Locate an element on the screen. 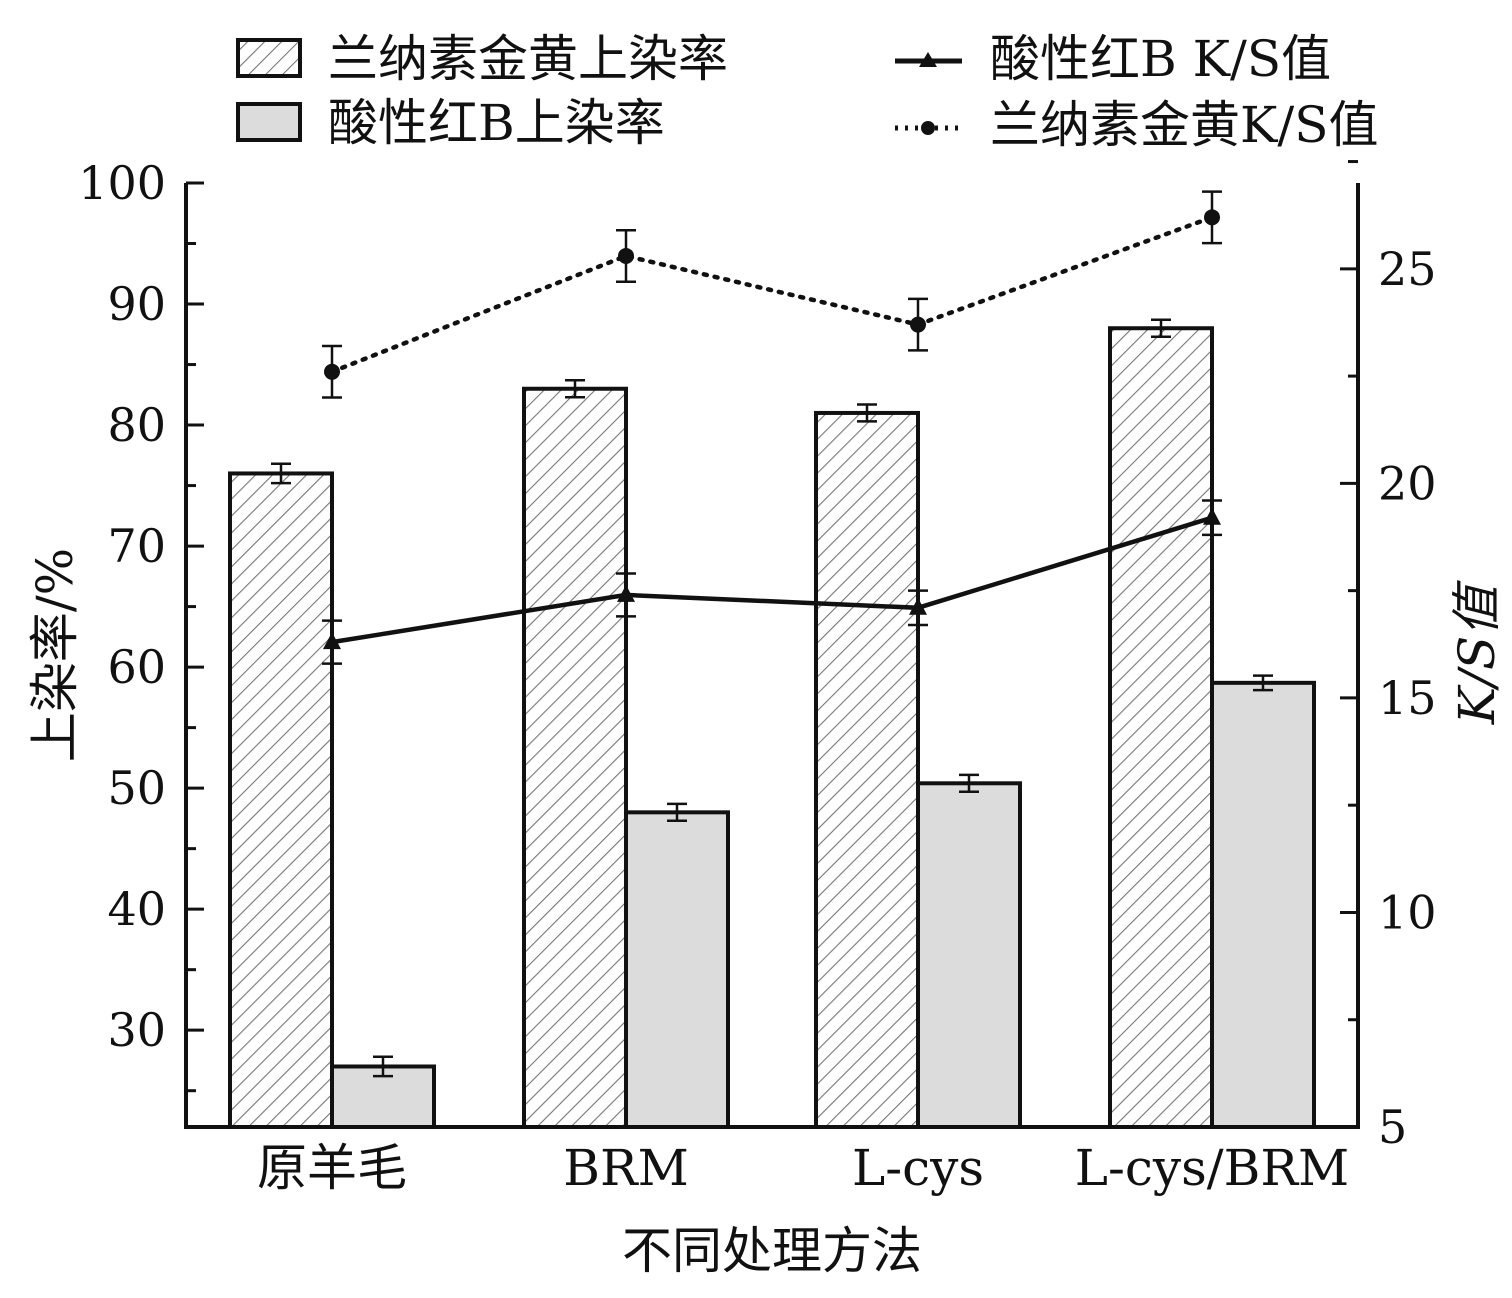 Image resolution: width=1512 pixels, height=1298 pixels. left-tick-label: 70 is located at coordinates (136, 546).